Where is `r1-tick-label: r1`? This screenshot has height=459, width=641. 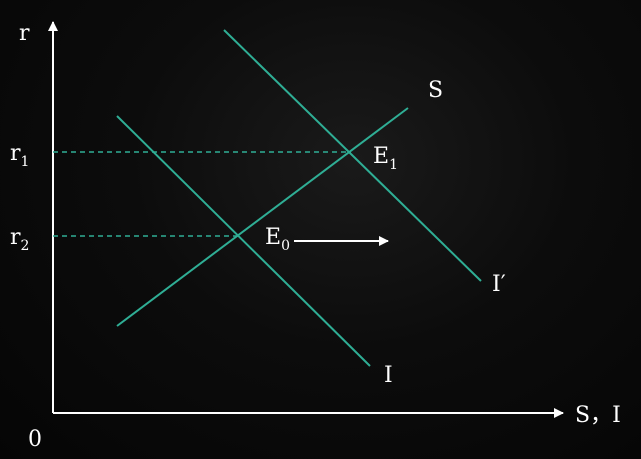
r1-tick-label: r1 is located at coordinates (19, 155).